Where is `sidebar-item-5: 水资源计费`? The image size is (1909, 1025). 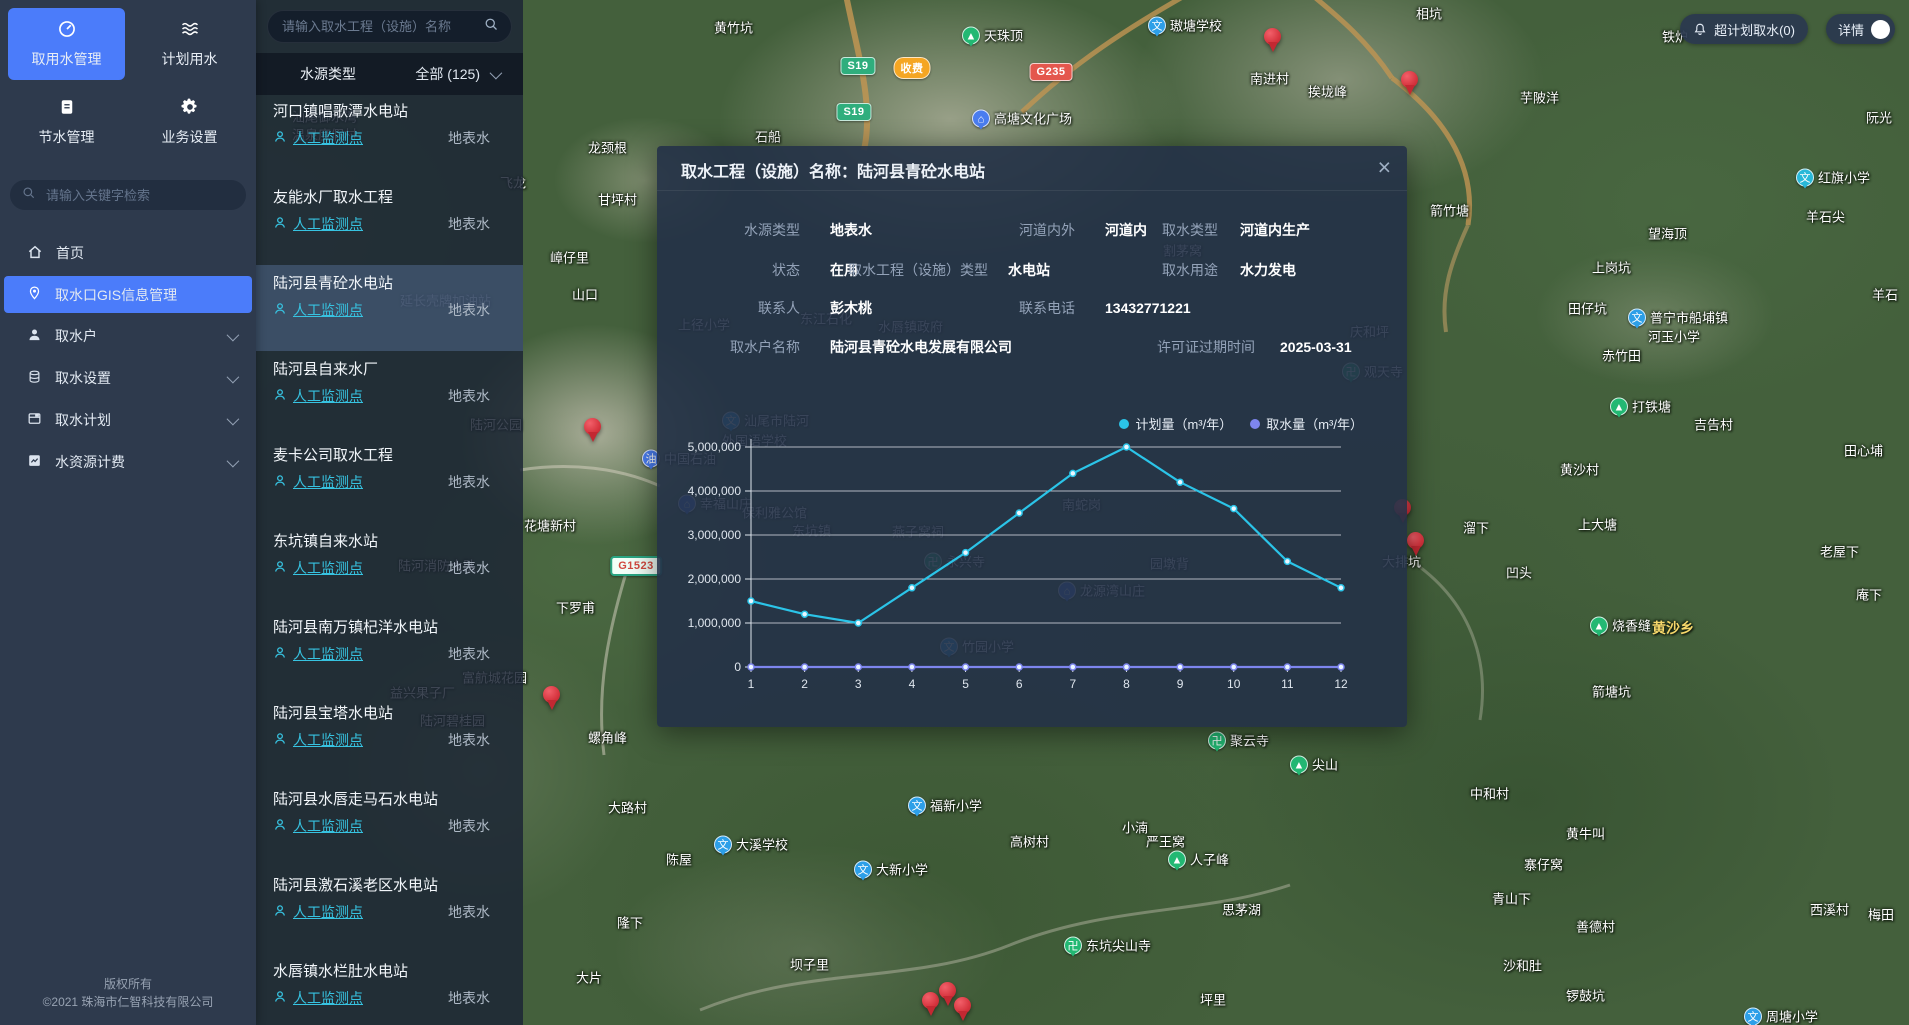 sidebar-item-5: 水资源计费 is located at coordinates (128, 462).